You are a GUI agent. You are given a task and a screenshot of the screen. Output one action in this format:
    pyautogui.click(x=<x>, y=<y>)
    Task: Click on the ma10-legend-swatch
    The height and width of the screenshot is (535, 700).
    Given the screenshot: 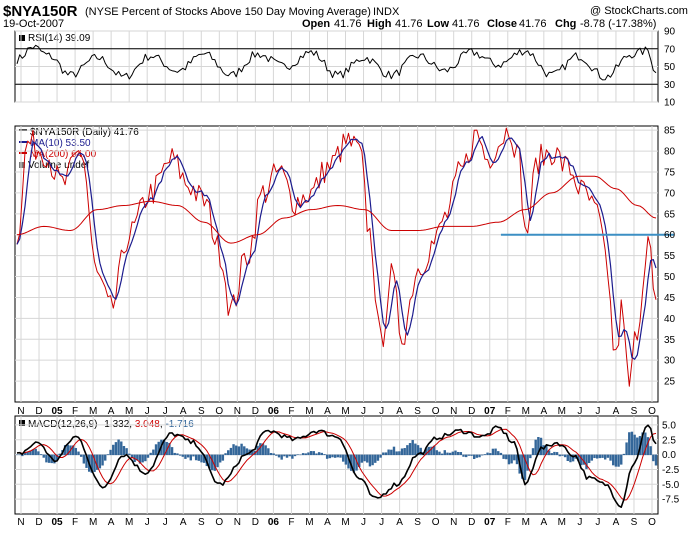 What is the action you would take?
    pyautogui.click(x=23, y=142)
    